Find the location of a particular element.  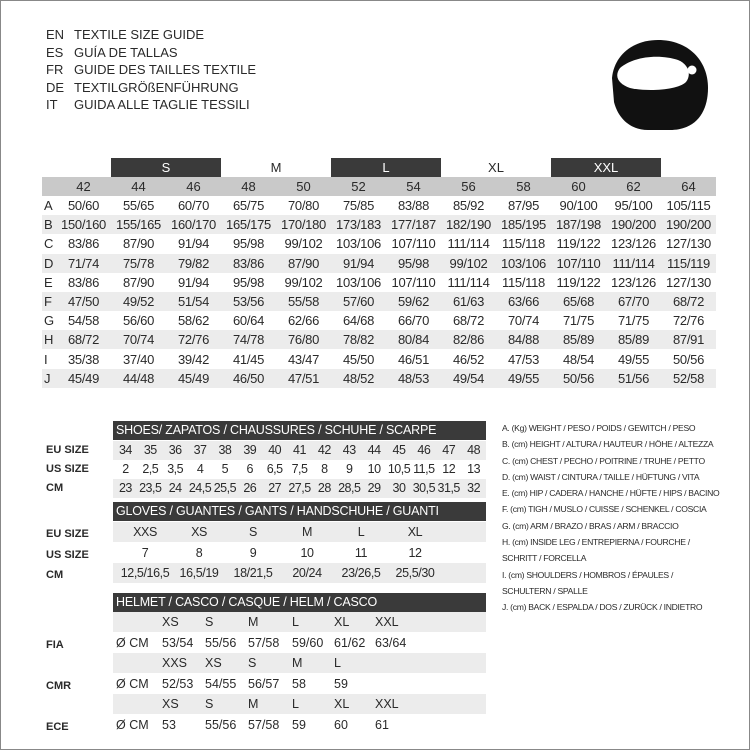

table-cell: 58 is located at coordinates (299, 683).